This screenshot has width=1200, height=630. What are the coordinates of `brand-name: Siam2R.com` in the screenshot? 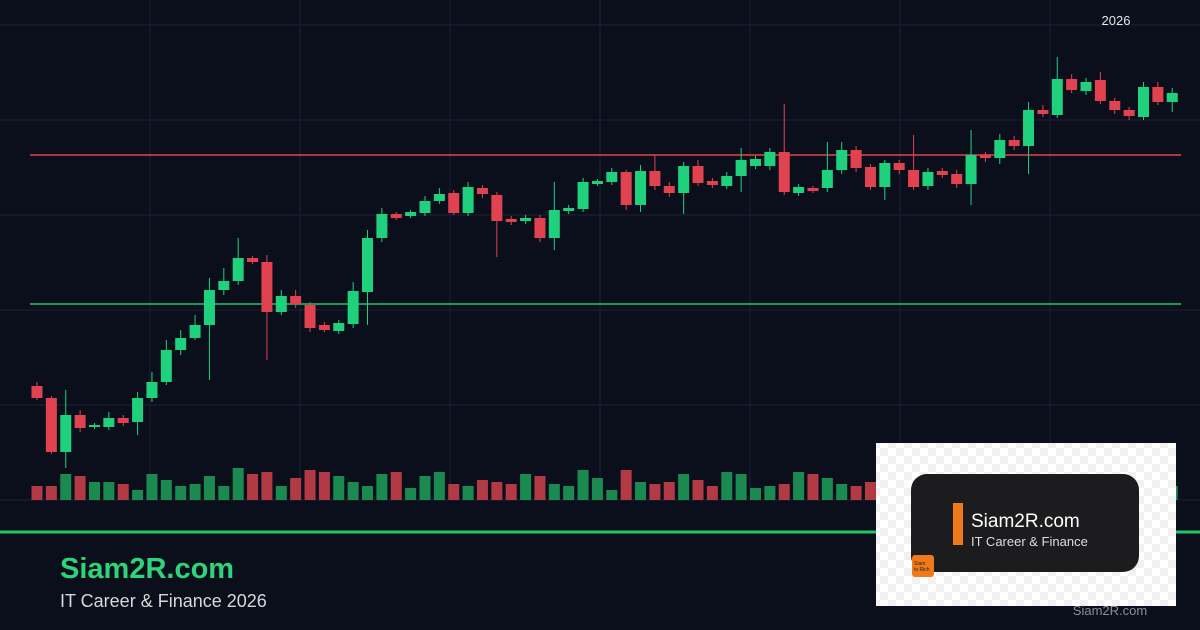 It's located at (147, 569).